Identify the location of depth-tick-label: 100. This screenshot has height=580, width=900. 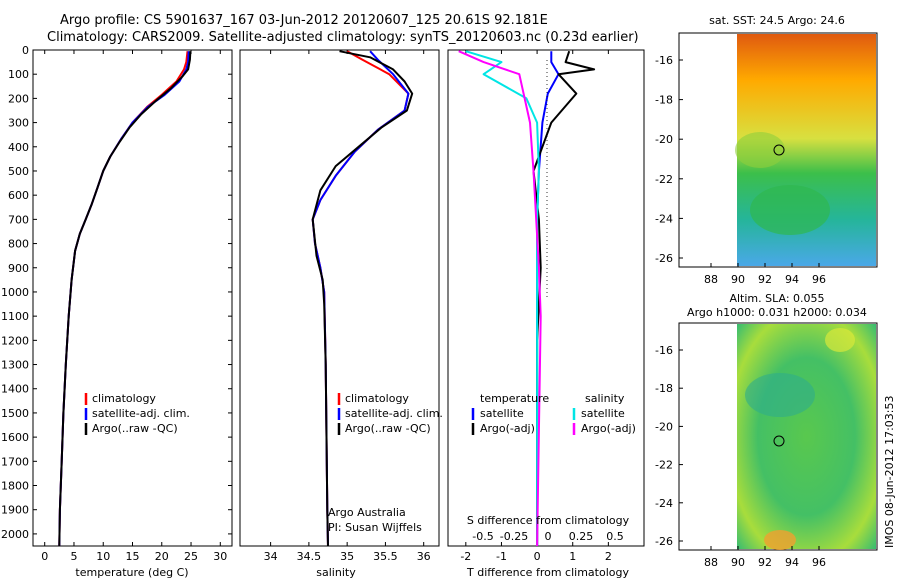
(18, 74).